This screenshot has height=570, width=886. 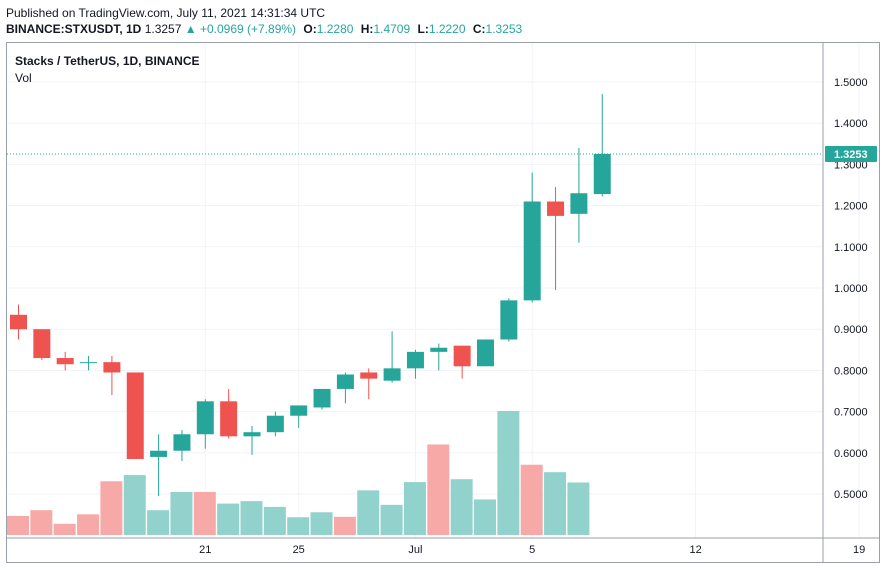 What do you see at coordinates (367, 29) in the screenshot?
I see `high-label: H:` at bounding box center [367, 29].